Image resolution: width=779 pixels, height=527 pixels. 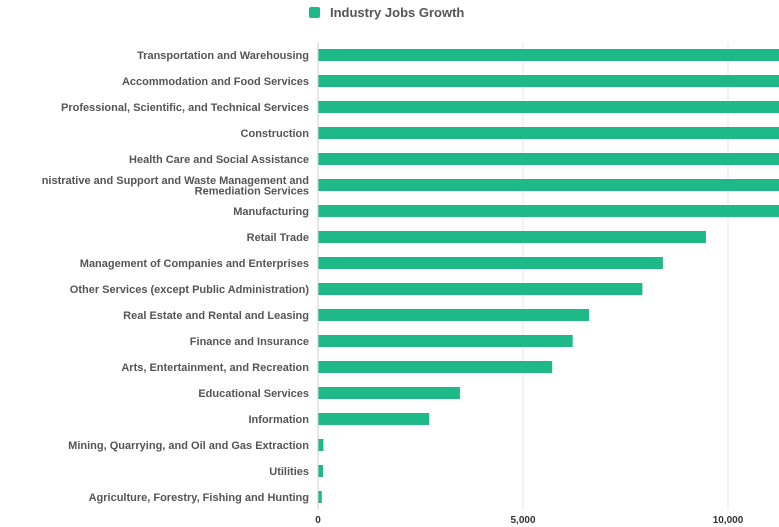 I want to click on category-label: Retail Trade, so click(x=278, y=238).